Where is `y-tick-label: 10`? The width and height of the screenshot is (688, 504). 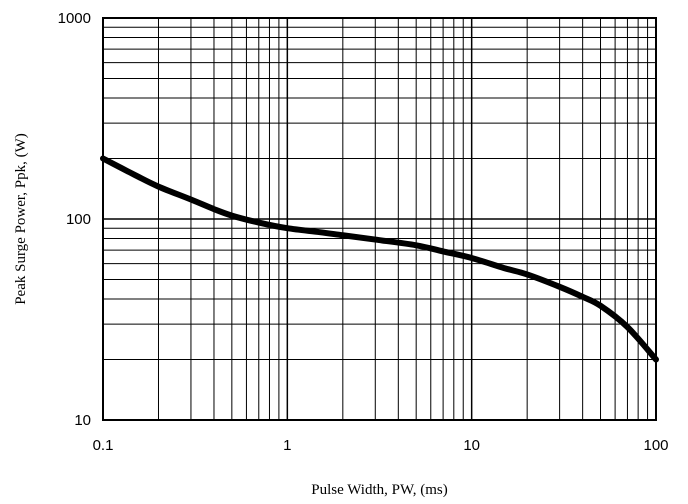 y-tick-label: 10 is located at coordinates (82, 420).